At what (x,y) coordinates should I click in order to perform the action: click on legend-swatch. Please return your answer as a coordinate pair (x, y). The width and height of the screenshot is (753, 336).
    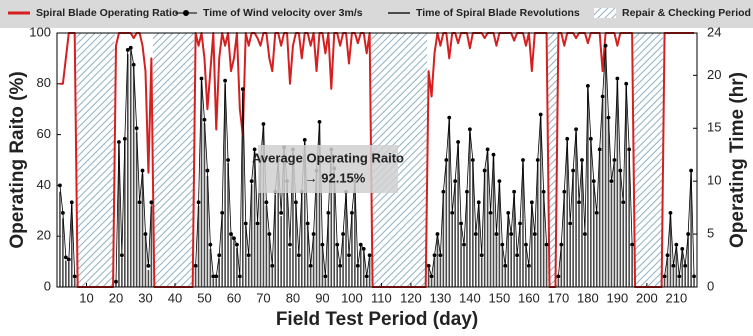
    Looking at the image, I should click on (186, 13).